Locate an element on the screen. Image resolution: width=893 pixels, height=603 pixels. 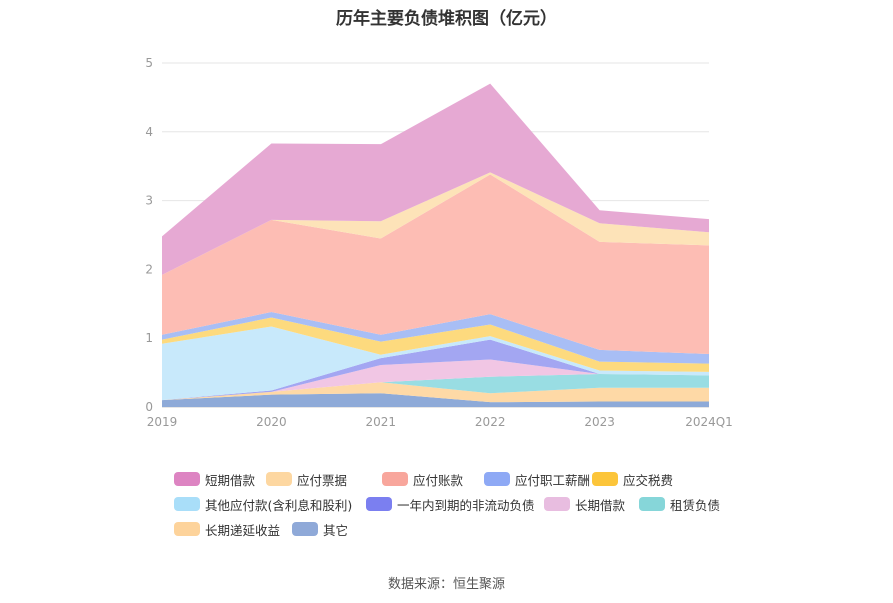
x-tick-label: 2019 is located at coordinates (162, 422).